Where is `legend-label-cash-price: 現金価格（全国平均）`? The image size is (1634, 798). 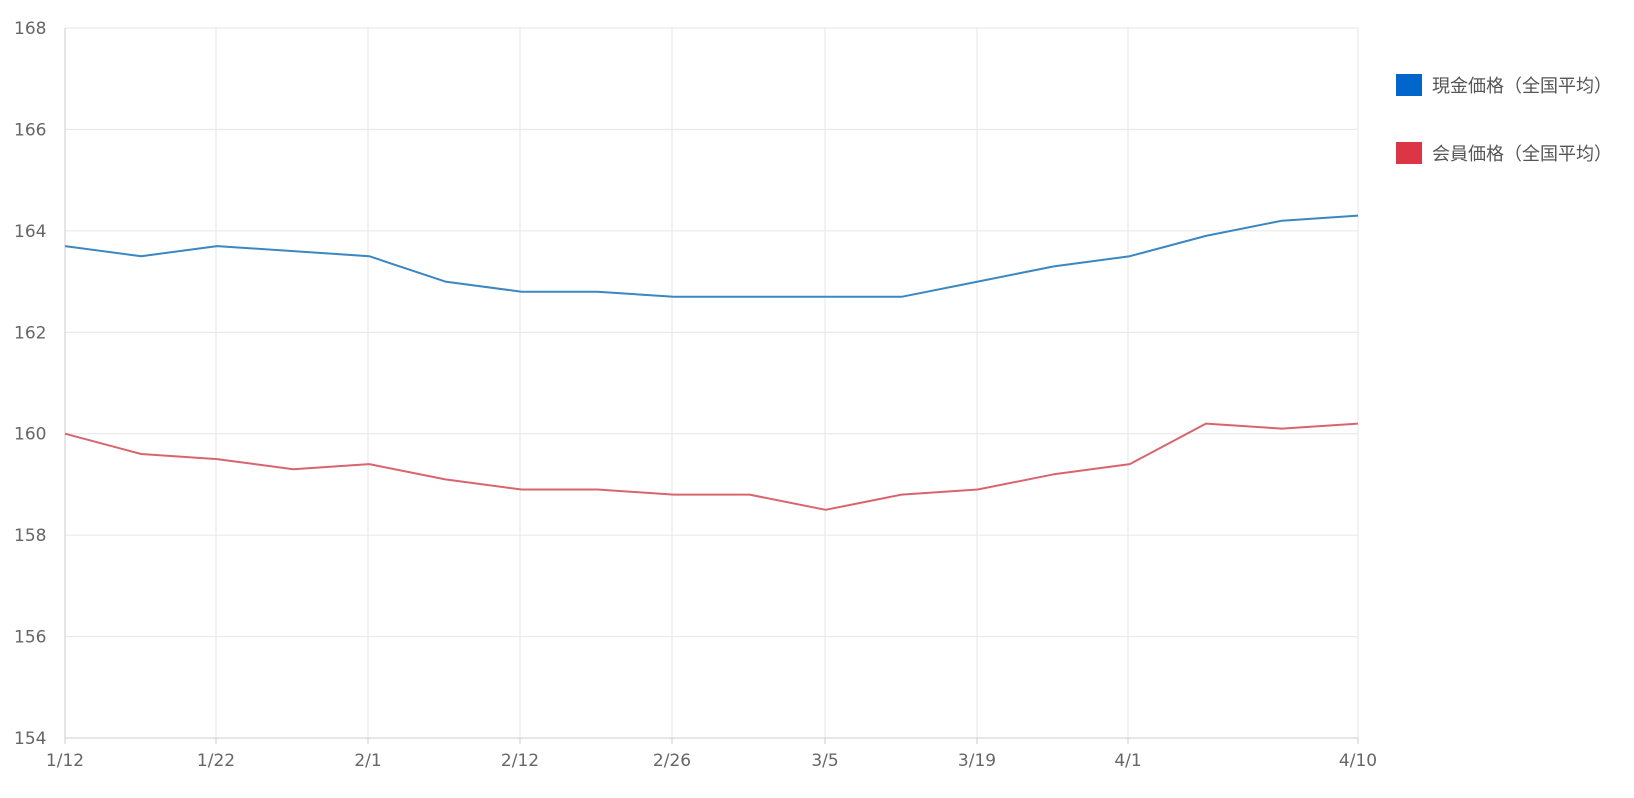 legend-label-cash-price: 現金価格（全国平均） is located at coordinates (1522, 86).